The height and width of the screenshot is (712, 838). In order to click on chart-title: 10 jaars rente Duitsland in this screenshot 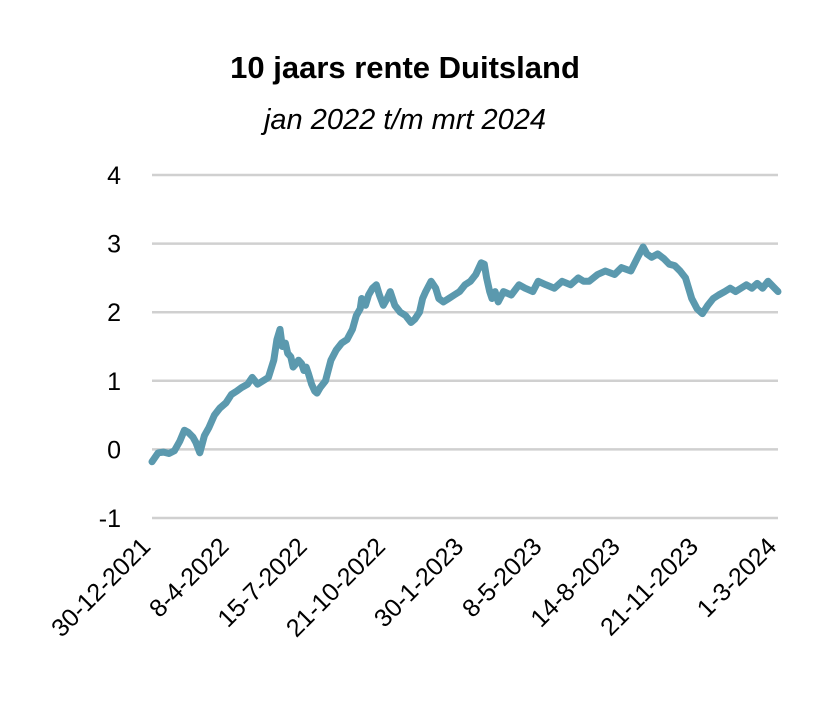, I will do `click(405, 67)`.